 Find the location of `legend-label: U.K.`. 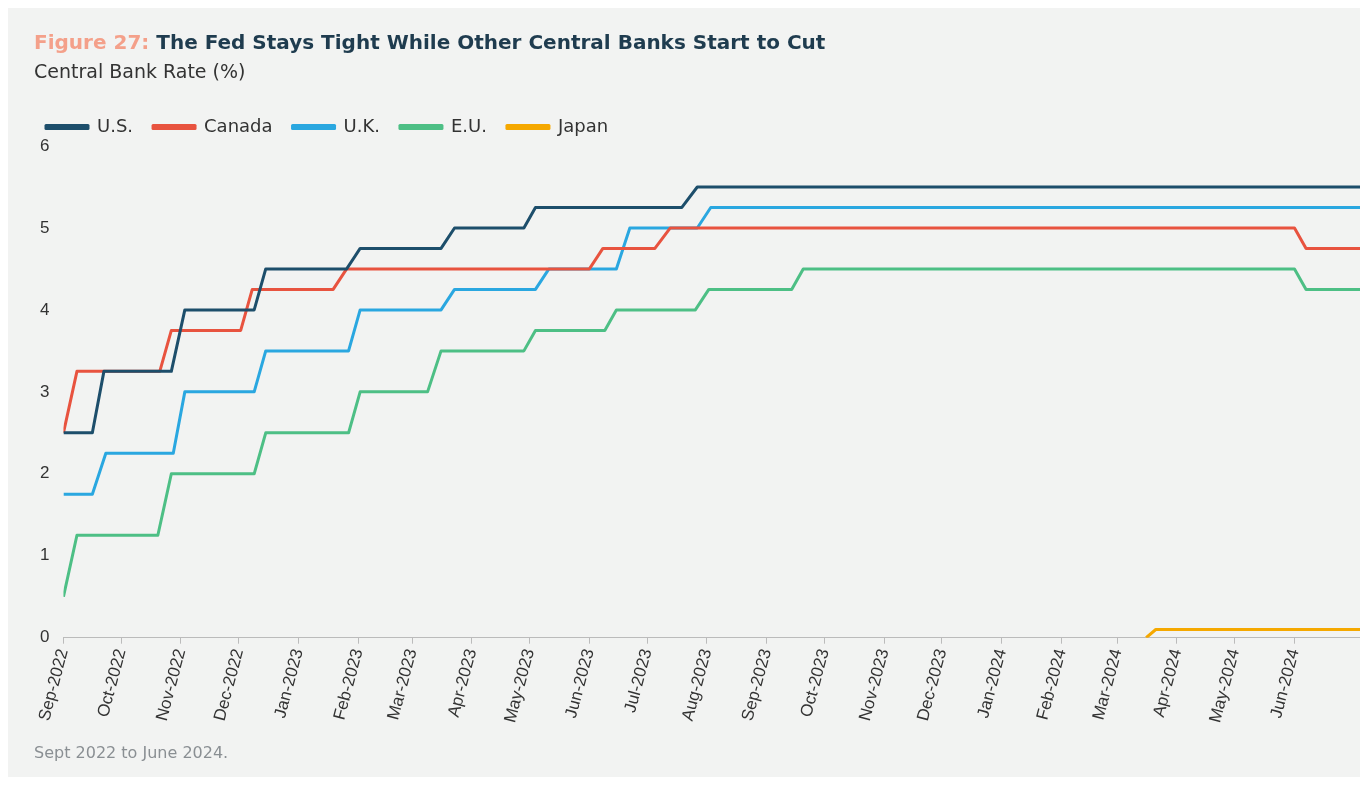

legend-label: U.K. is located at coordinates (361, 125).